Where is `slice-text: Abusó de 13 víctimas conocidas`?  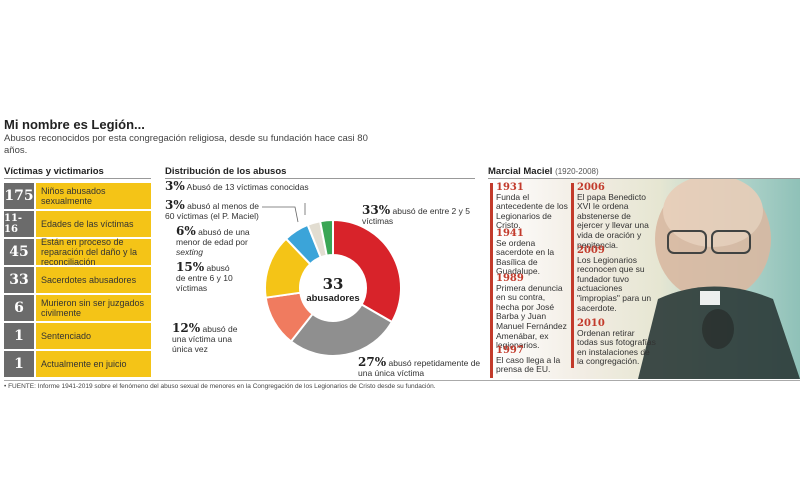 slice-text: Abusó de 13 víctimas conocidas is located at coordinates (247, 187).